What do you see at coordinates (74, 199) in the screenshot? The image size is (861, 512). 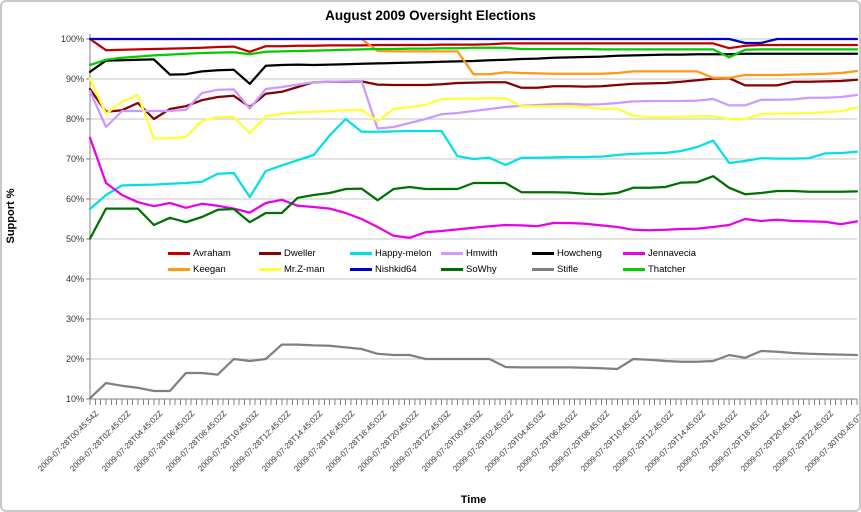 I see `y-tick-label: 60%` at bounding box center [74, 199].